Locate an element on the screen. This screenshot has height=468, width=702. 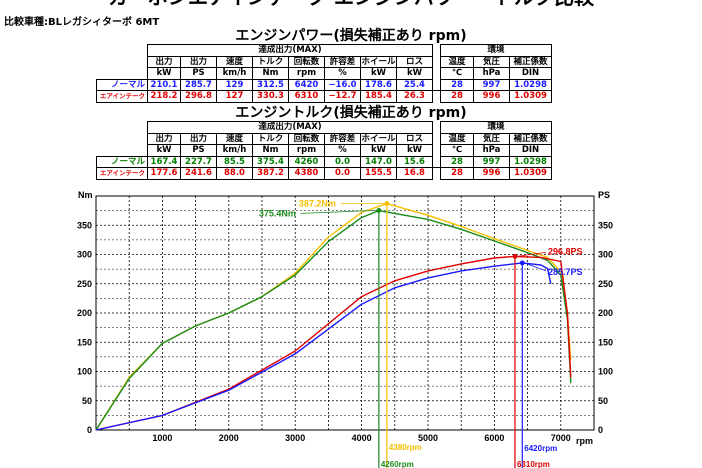
y-tick-label-left: 0 is located at coordinates (89, 430).